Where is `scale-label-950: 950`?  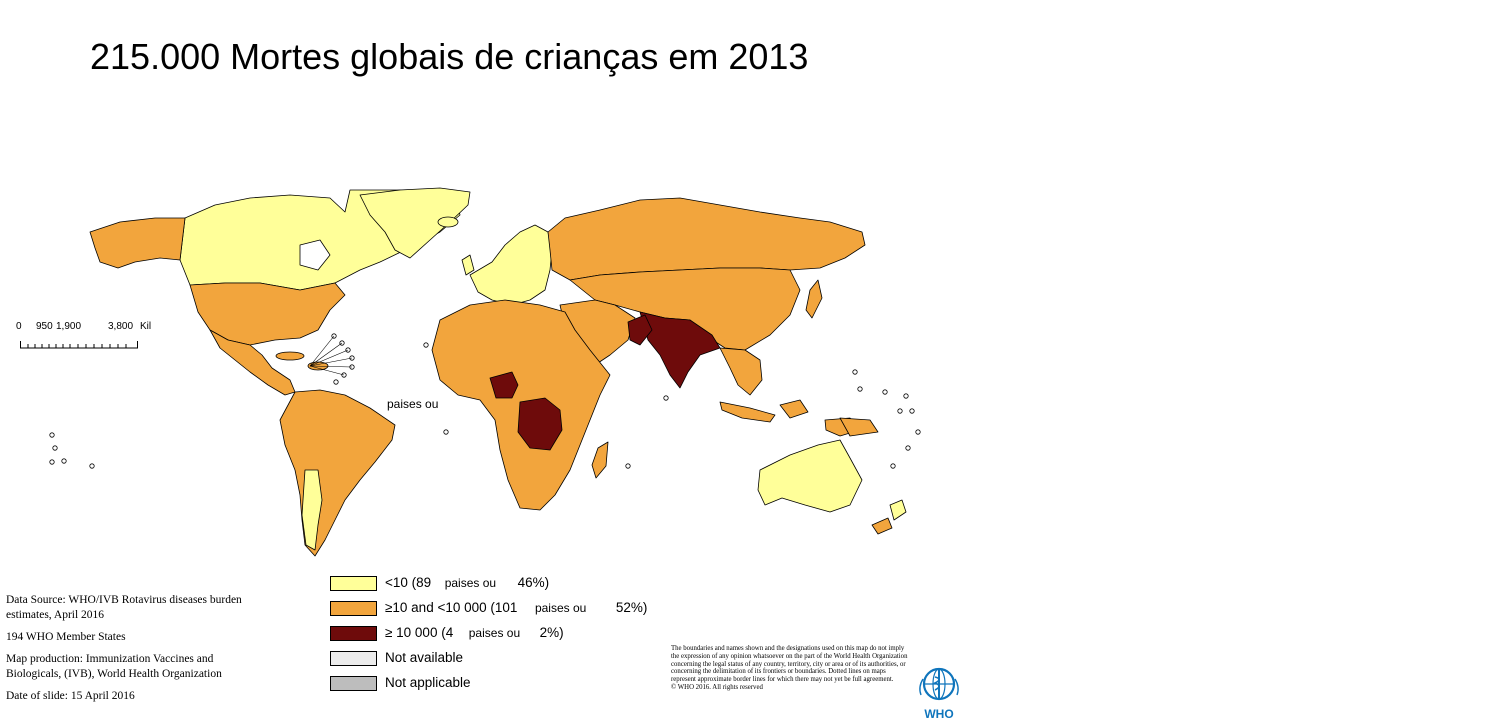 scale-label-950: 950 is located at coordinates (44, 326).